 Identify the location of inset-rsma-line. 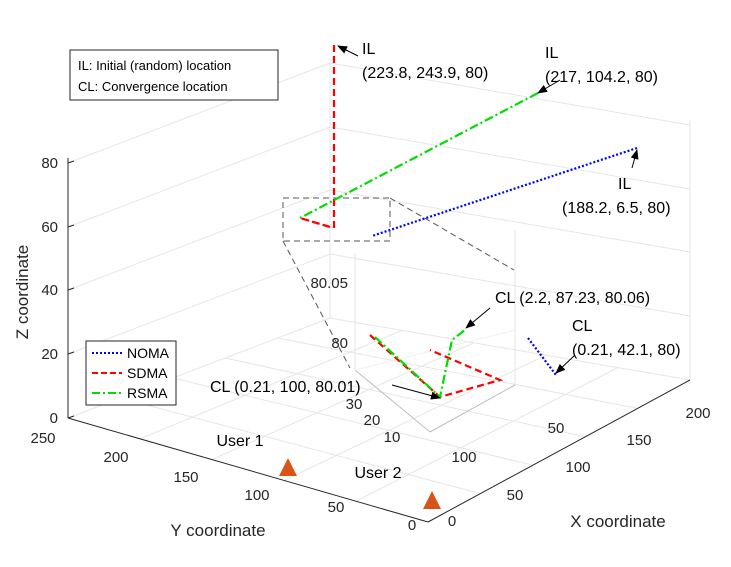
(420, 364).